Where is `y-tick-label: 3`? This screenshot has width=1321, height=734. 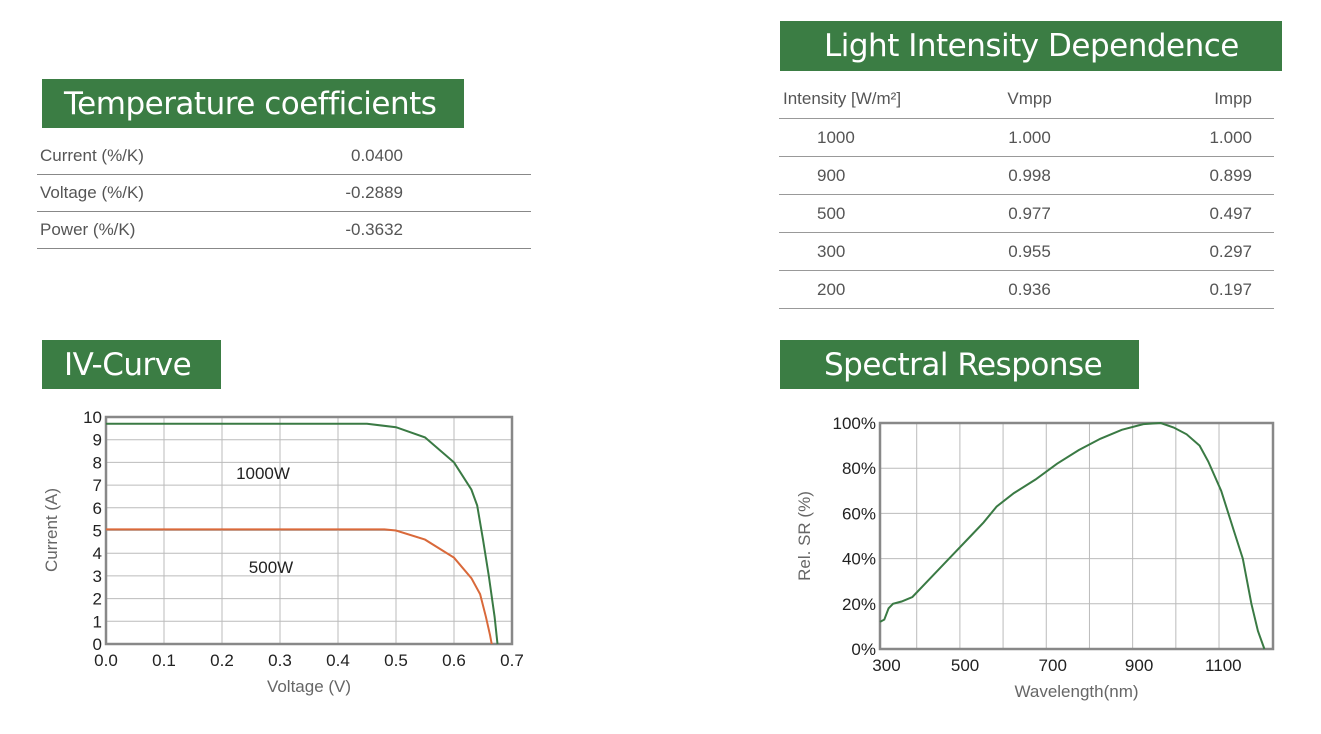 y-tick-label: 3 is located at coordinates (97, 576).